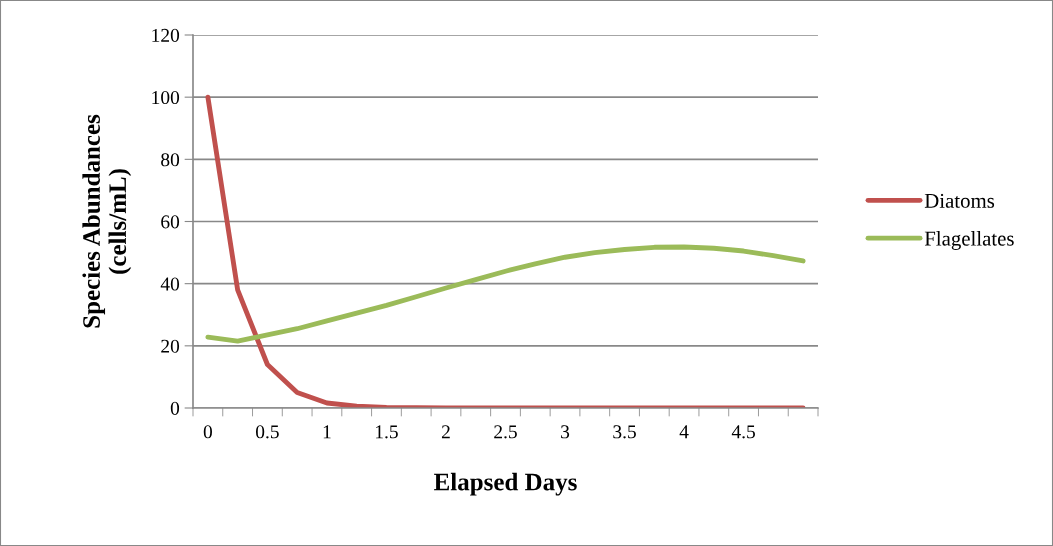 This screenshot has width=1053, height=546. Describe the element at coordinates (624, 432) in the screenshot. I see `x-tick-label: 3.5` at that location.